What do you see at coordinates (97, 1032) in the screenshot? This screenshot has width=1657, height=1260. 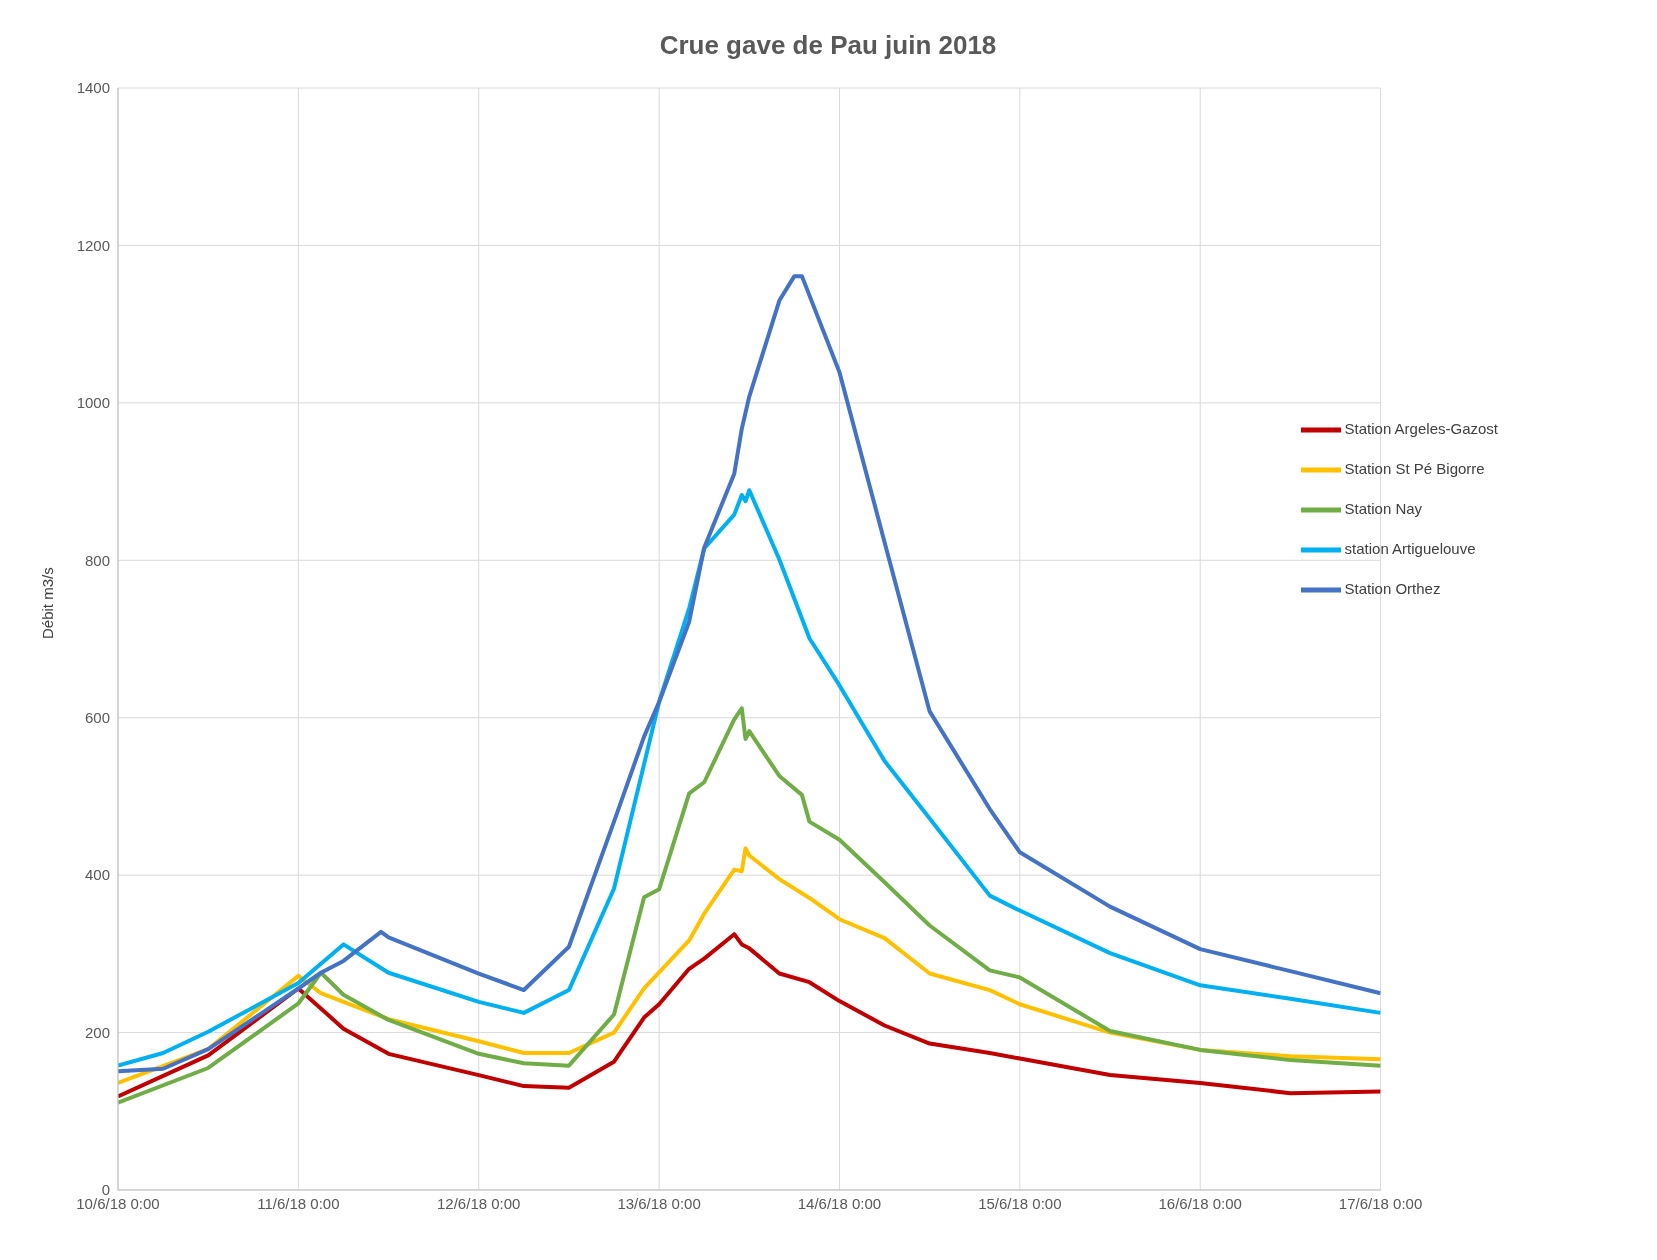 I see `y-tick-label: 200` at bounding box center [97, 1032].